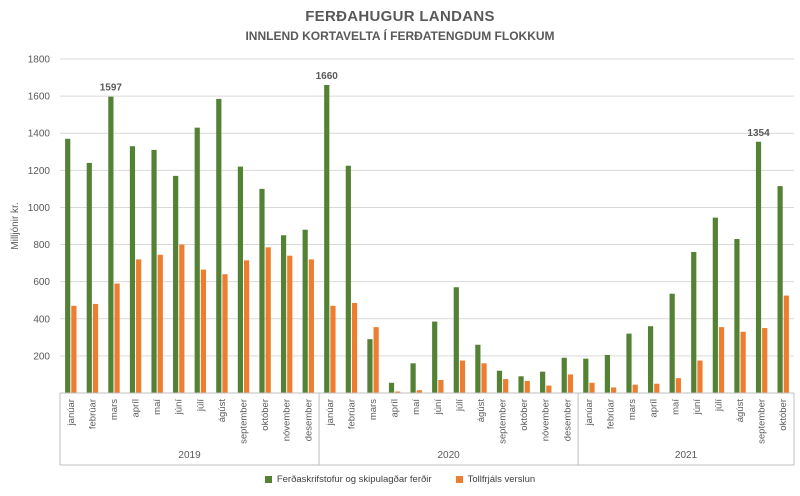 Image resolution: width=800 pixels, height=496 pixels. Describe the element at coordinates (41, 245) in the screenshot. I see `y-tick-label: 800` at that location.